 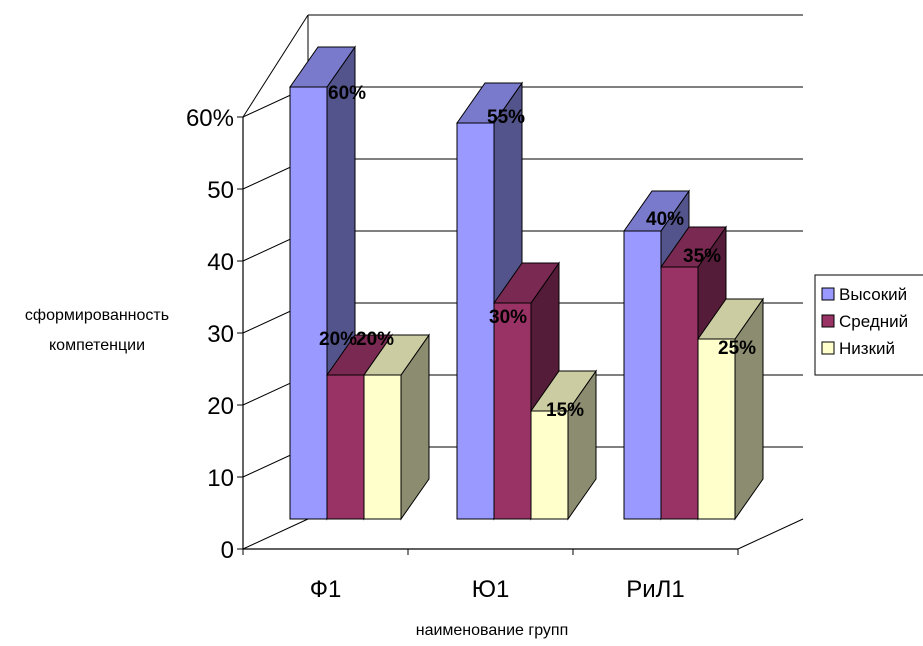 I want to click on y-tick-label: 0, so click(x=227, y=550).